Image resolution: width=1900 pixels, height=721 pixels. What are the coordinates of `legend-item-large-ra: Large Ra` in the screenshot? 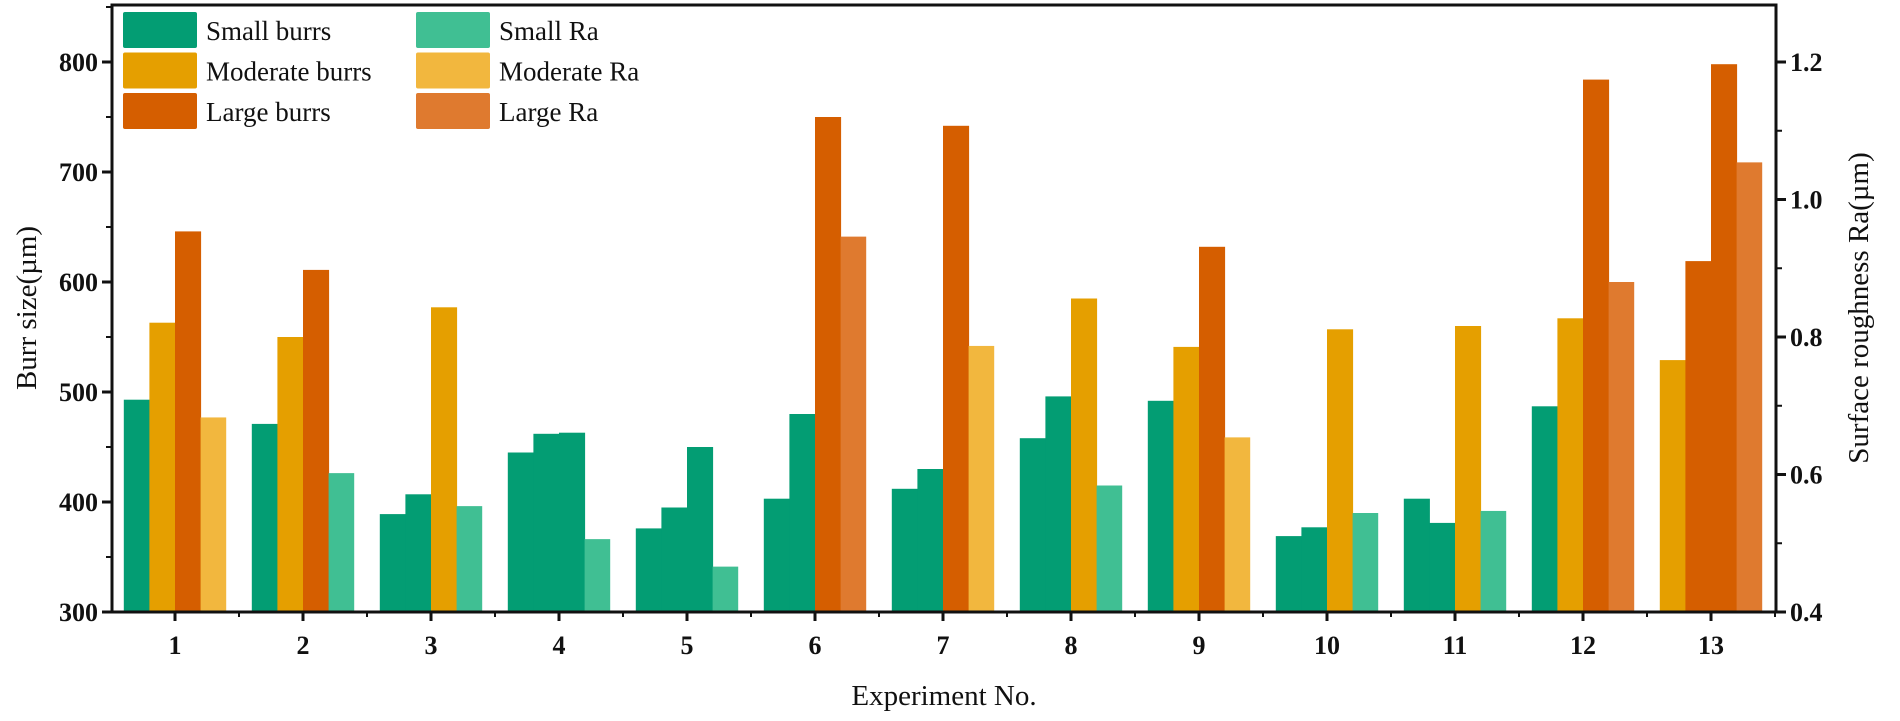 It's located at (507, 111).